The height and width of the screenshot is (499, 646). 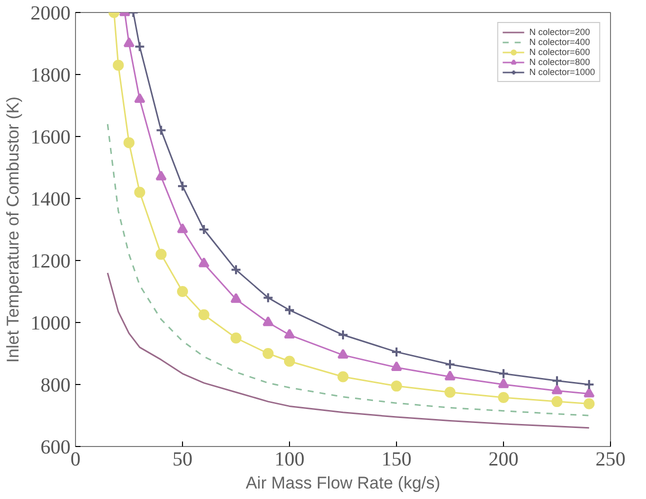 I want to click on legend-label: N colector=600, so click(x=559, y=52).